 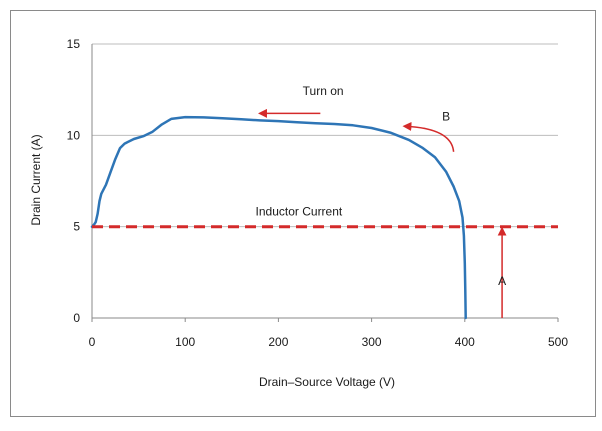 What do you see at coordinates (185, 342) in the screenshot?
I see `x-tick-label-100: 100` at bounding box center [185, 342].